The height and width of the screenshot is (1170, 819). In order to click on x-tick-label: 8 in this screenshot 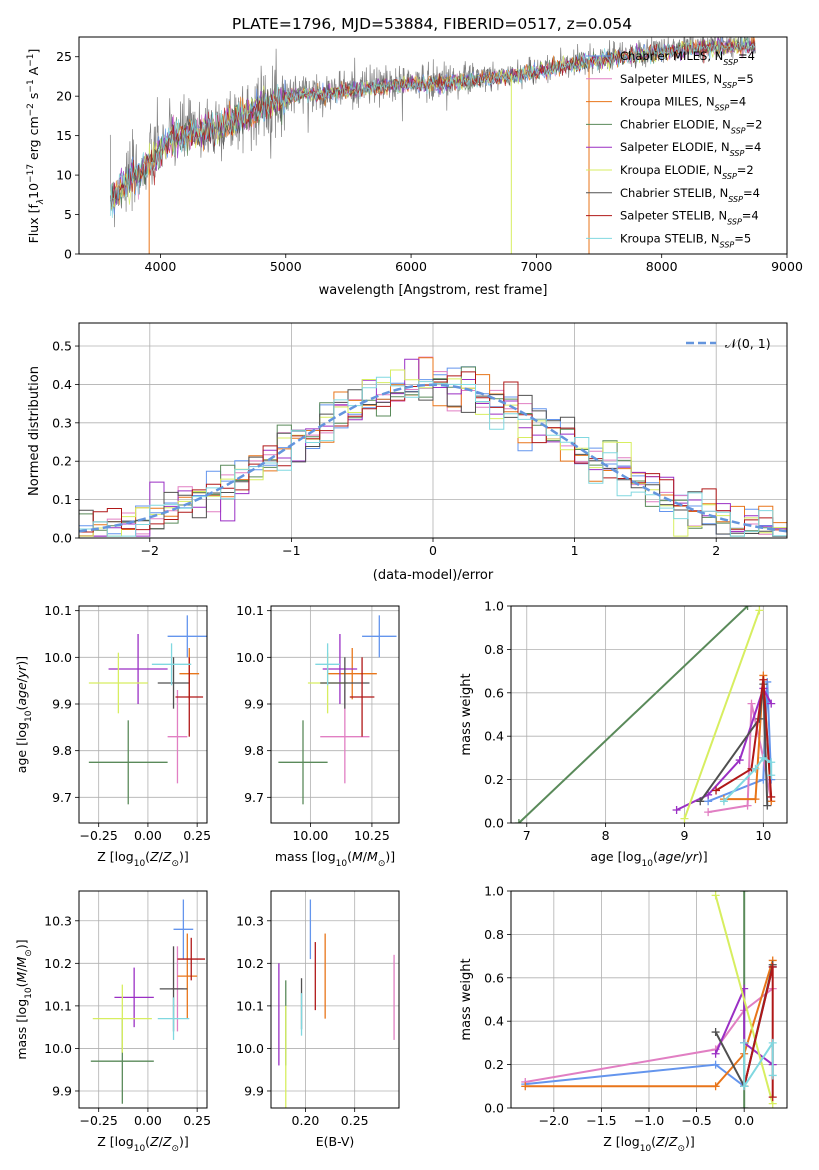, I will do `click(606, 835)`.